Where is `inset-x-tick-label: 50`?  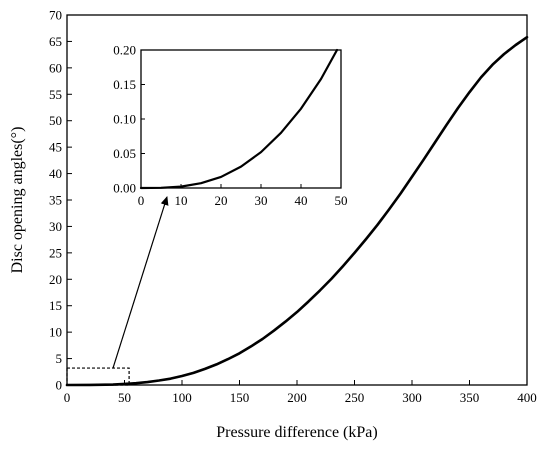 inset-x-tick-label: 50 is located at coordinates (341, 200).